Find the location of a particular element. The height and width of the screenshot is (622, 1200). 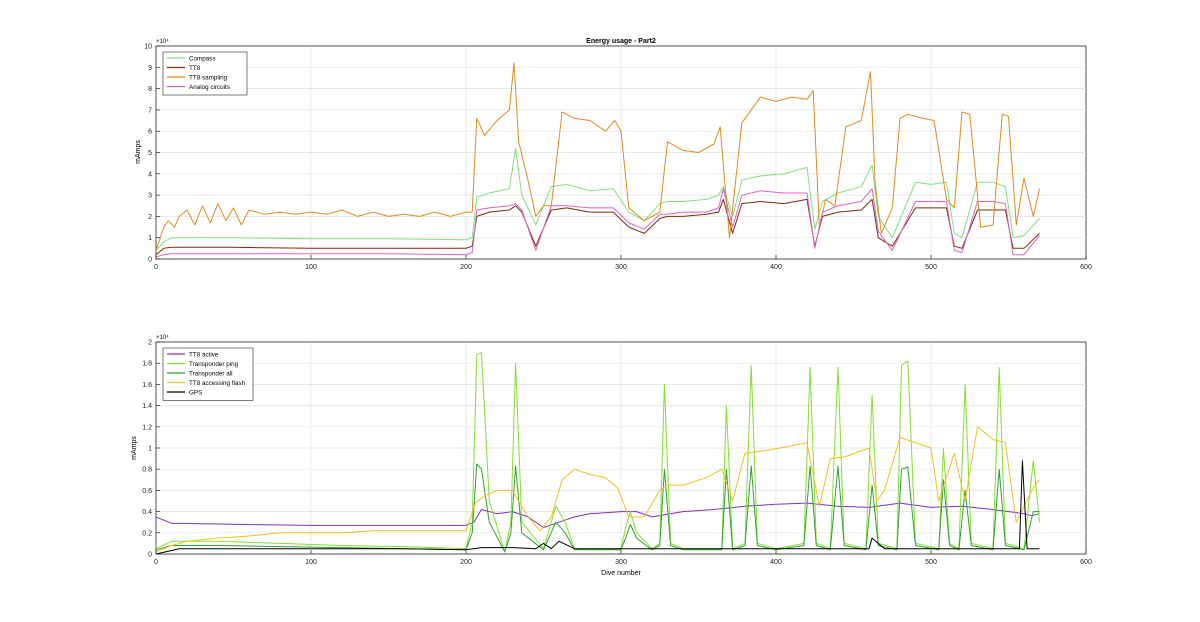

y-tick-label: 7 is located at coordinates (150, 110).